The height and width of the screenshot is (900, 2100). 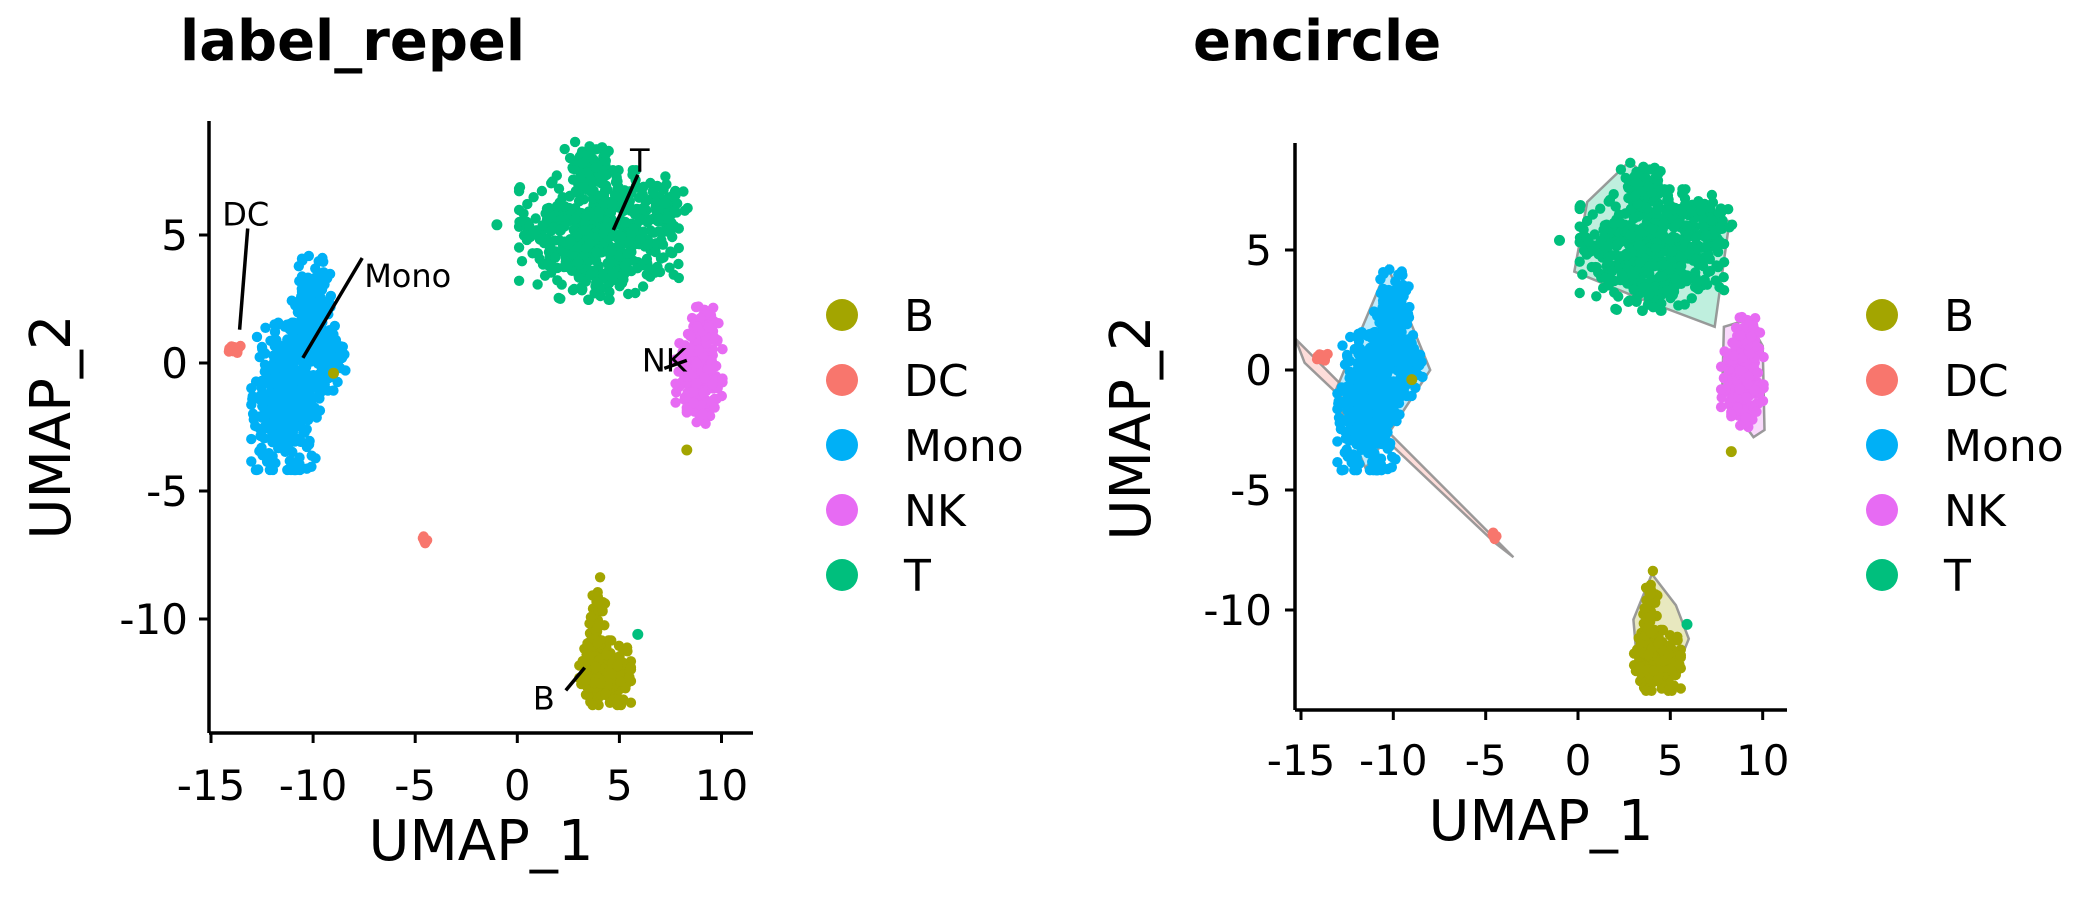 I want to click on x-tick-label: 5, so click(x=619, y=785).